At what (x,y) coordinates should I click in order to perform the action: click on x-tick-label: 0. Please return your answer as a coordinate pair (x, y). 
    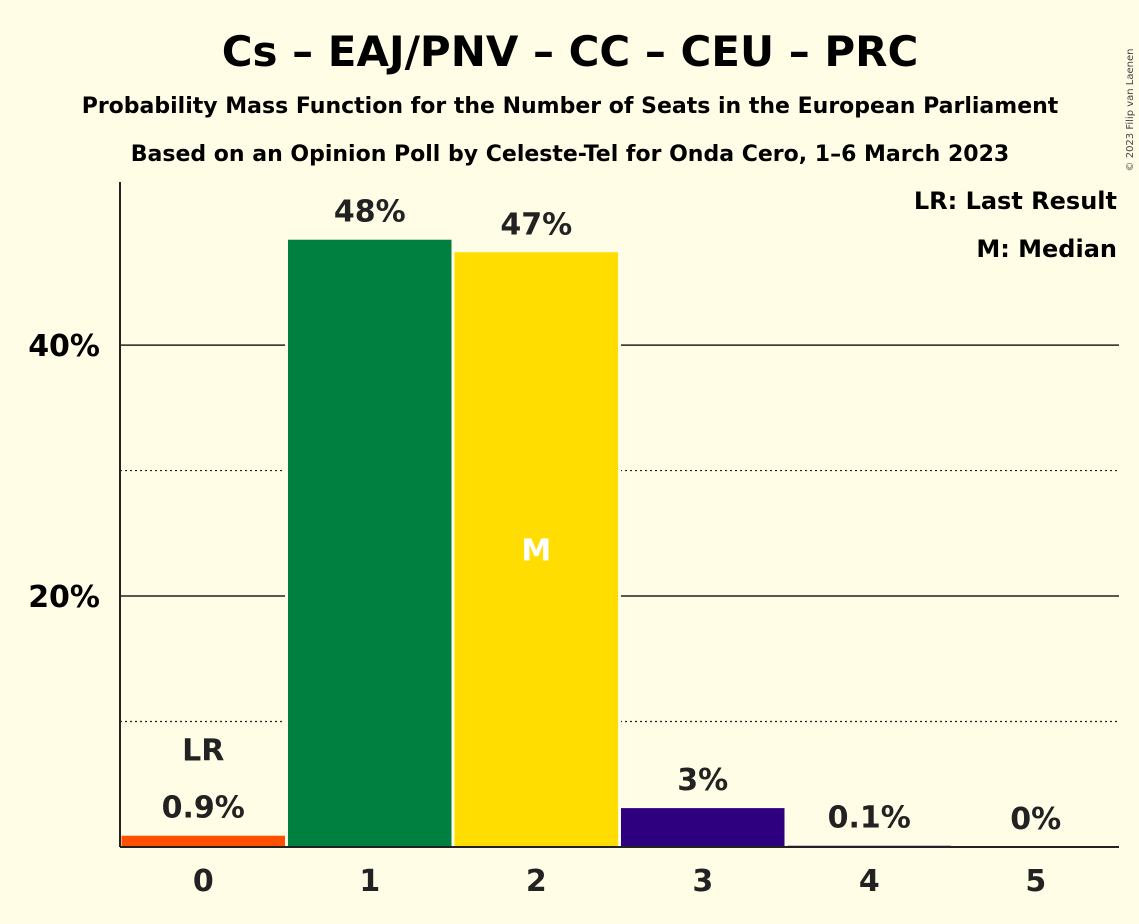
    Looking at the image, I should click on (203, 881).